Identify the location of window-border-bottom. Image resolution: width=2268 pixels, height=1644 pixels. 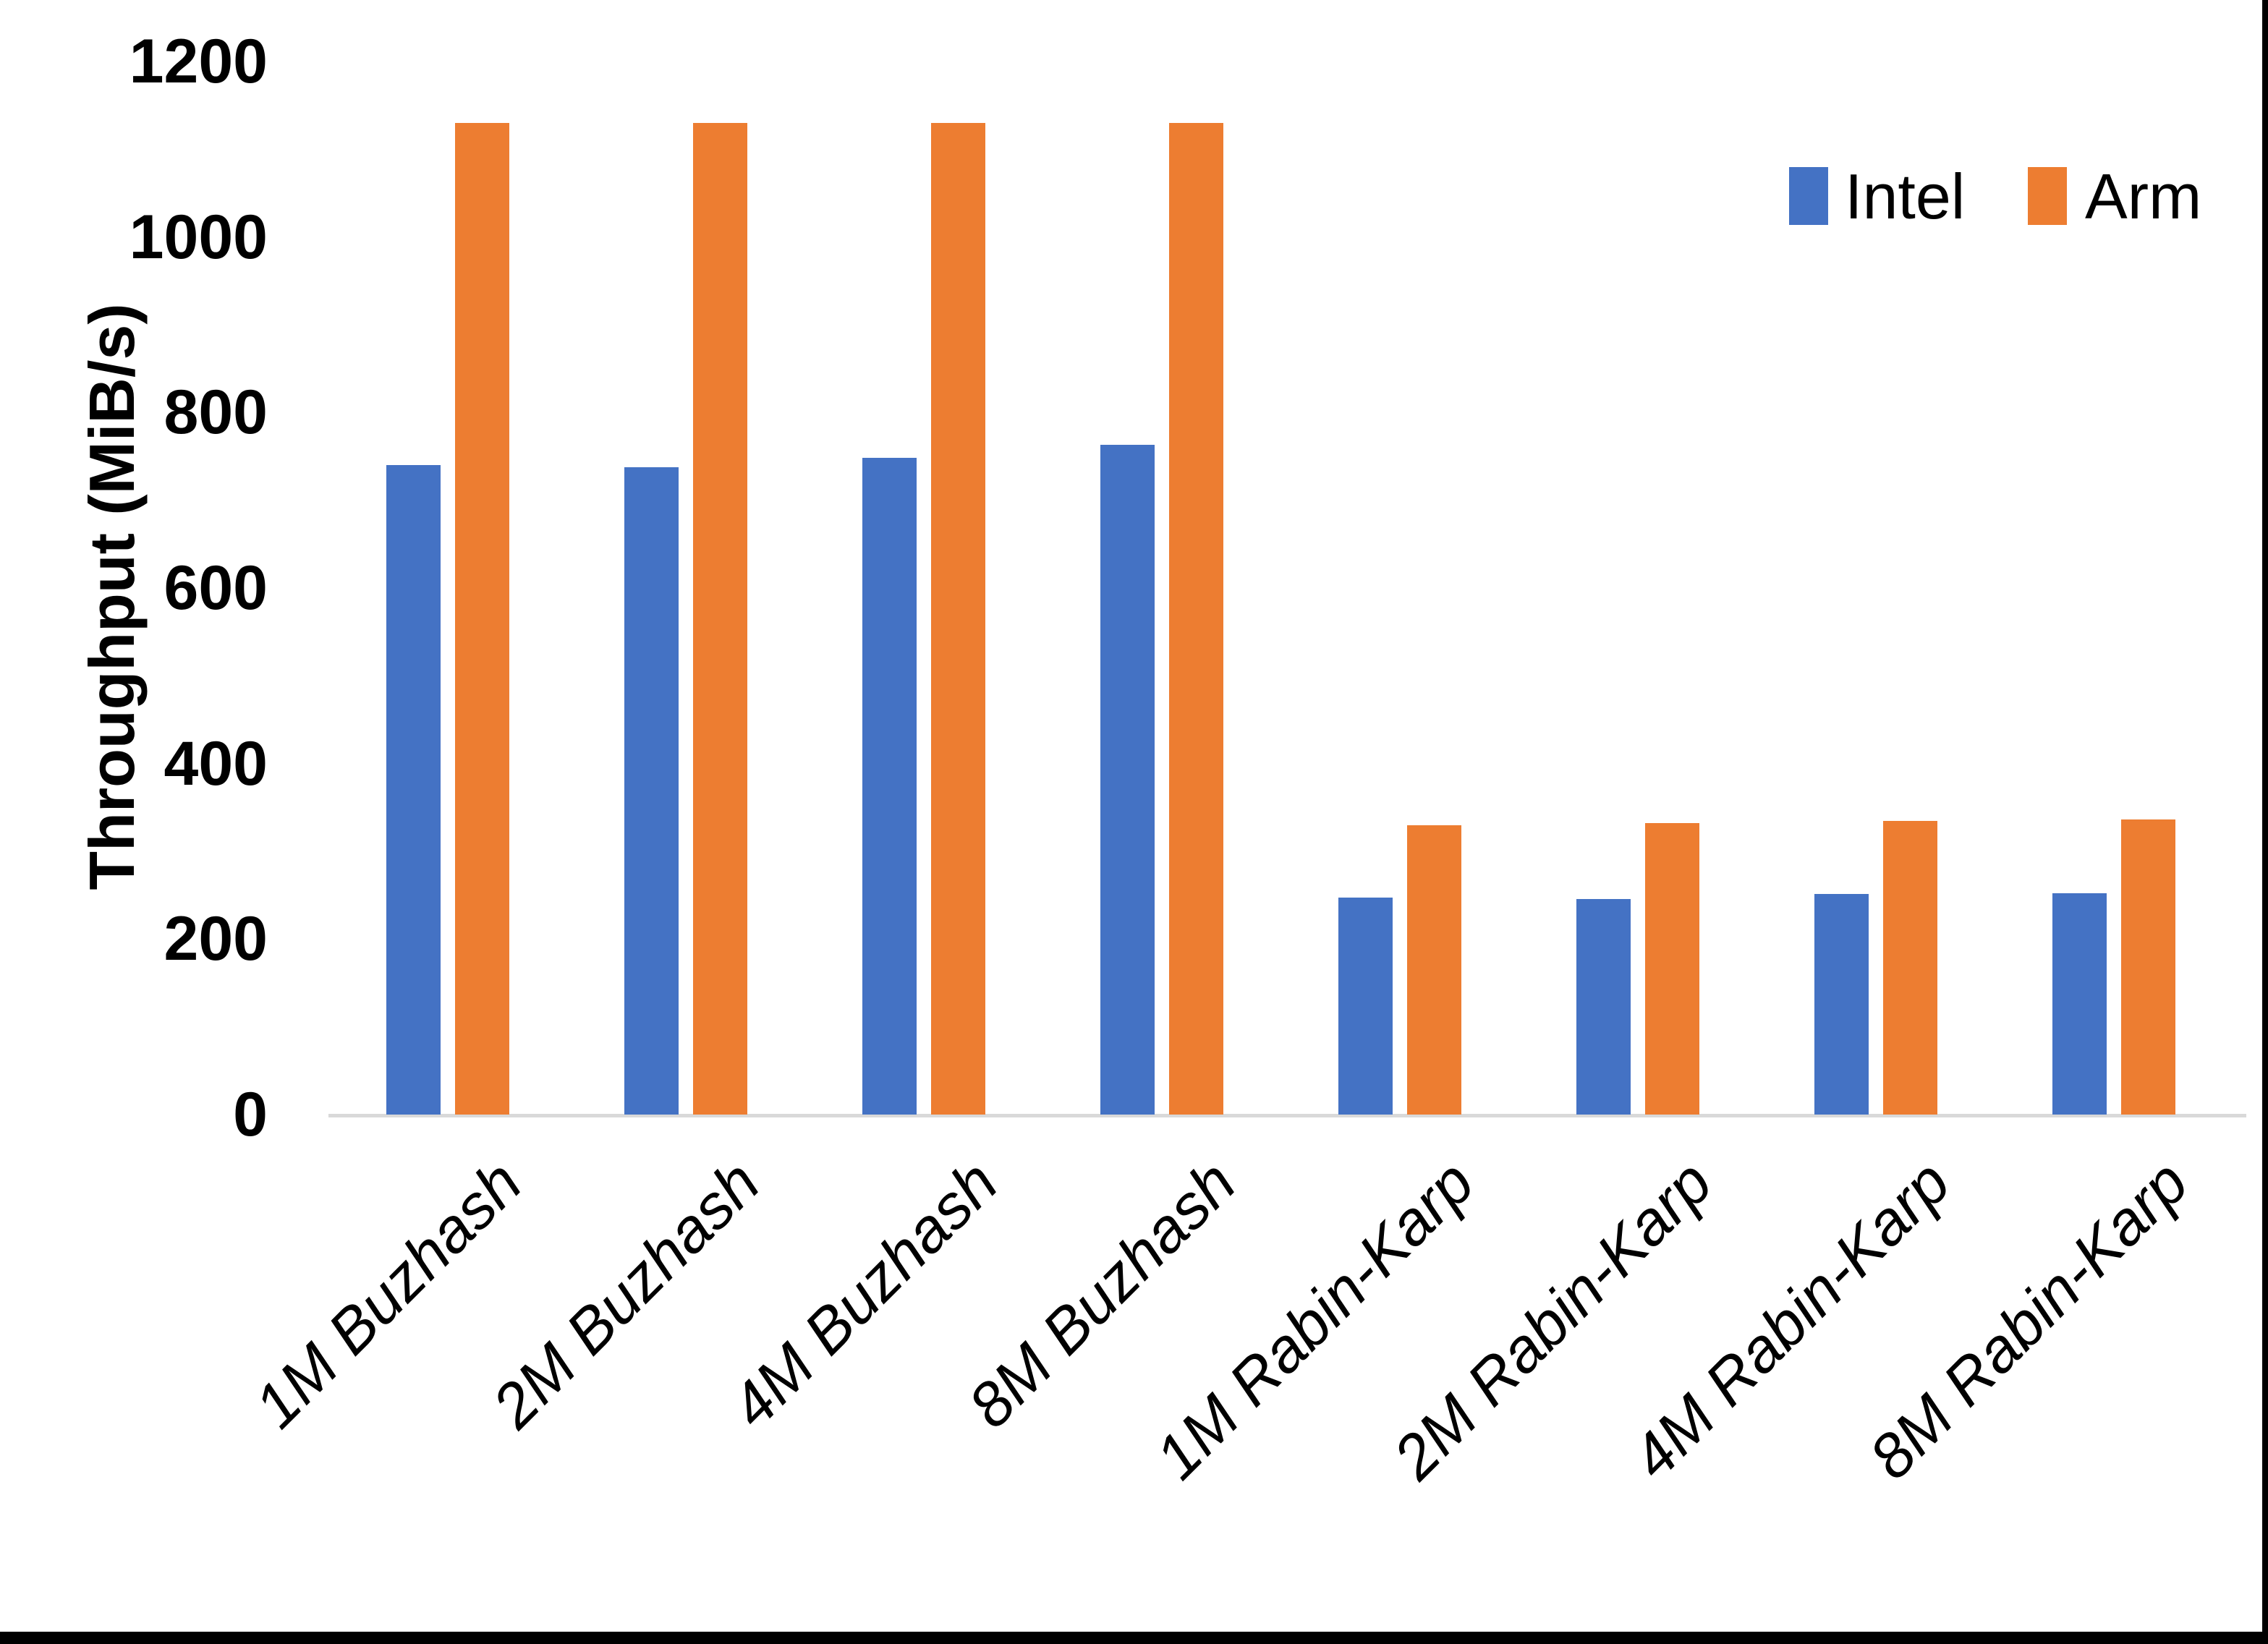
(1134, 1638).